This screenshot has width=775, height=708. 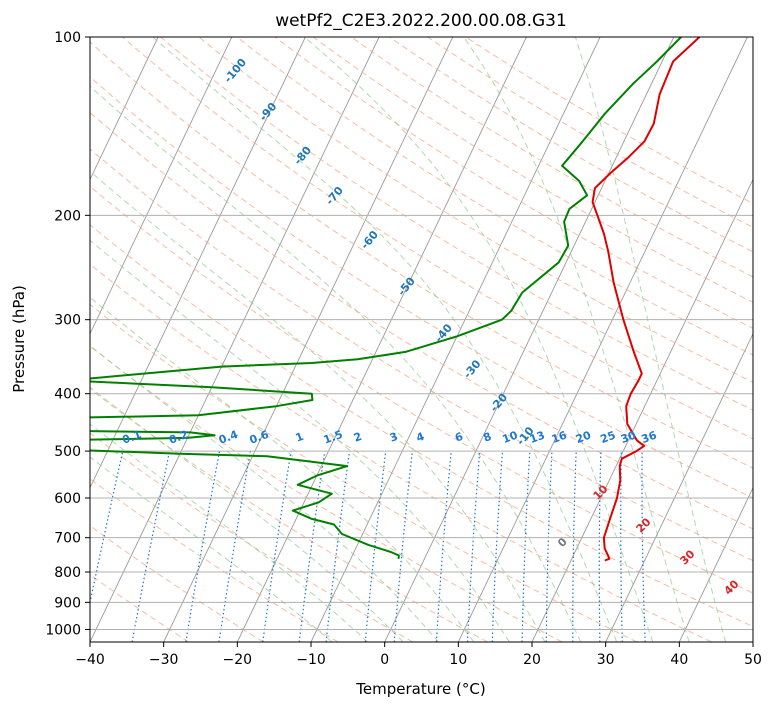 I want to click on y-tick-label: 800, so click(x=67, y=573).